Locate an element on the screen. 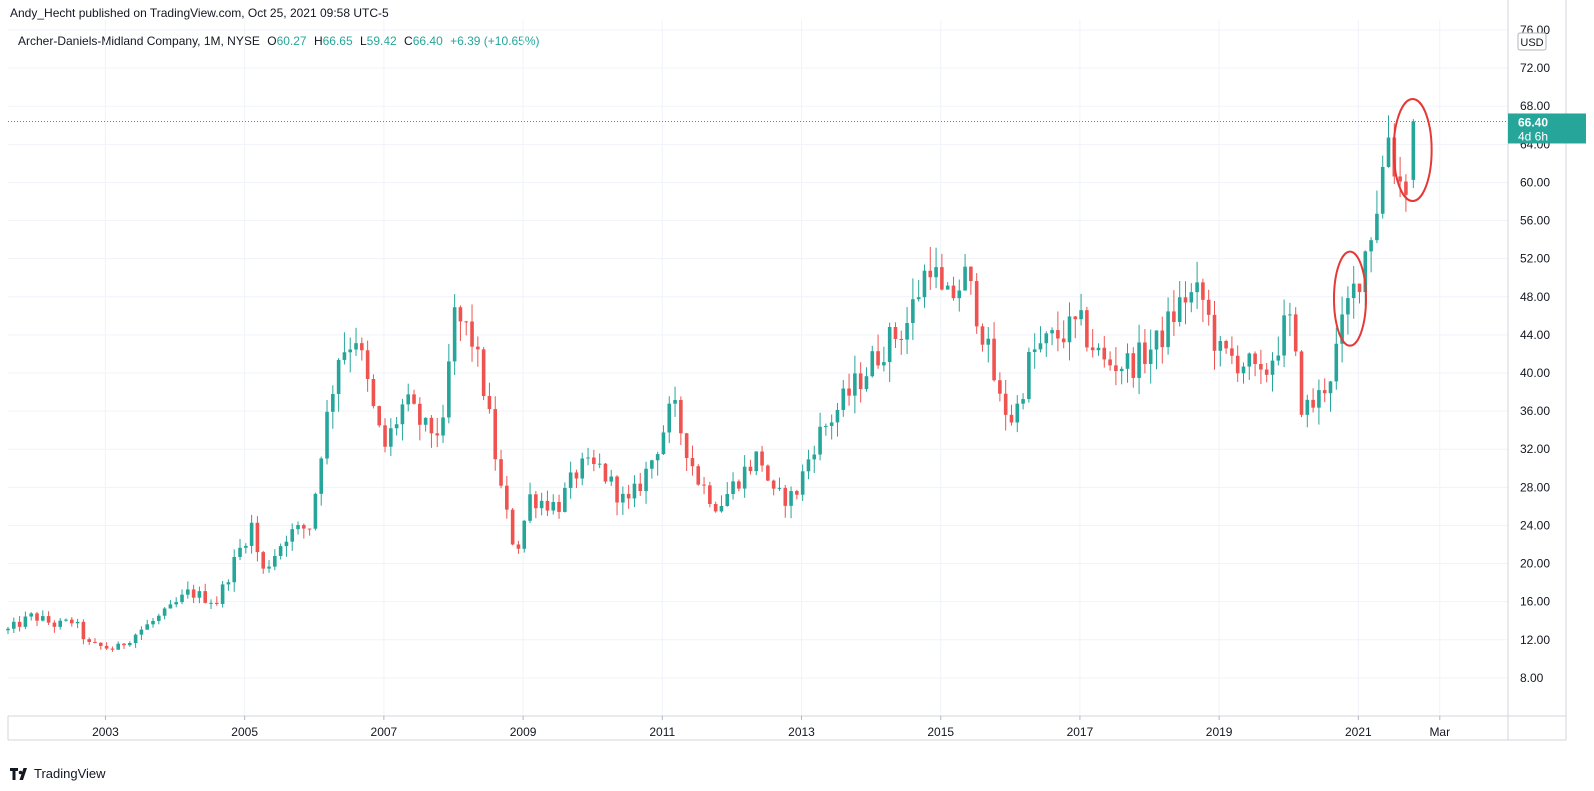  high-value: 66.65 is located at coordinates (337, 41).